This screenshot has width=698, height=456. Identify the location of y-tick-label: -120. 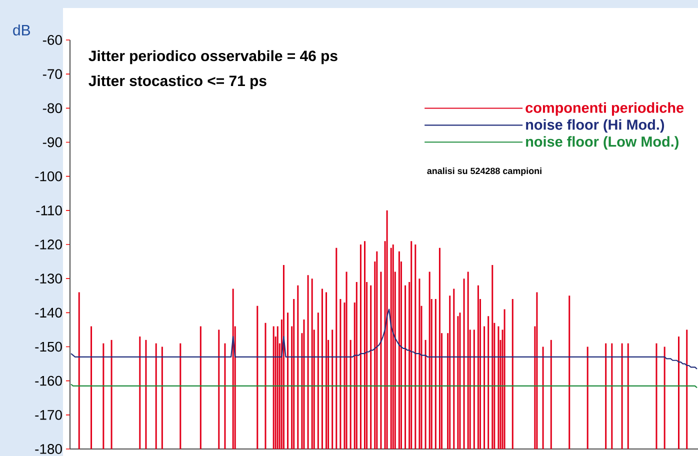
(48, 245).